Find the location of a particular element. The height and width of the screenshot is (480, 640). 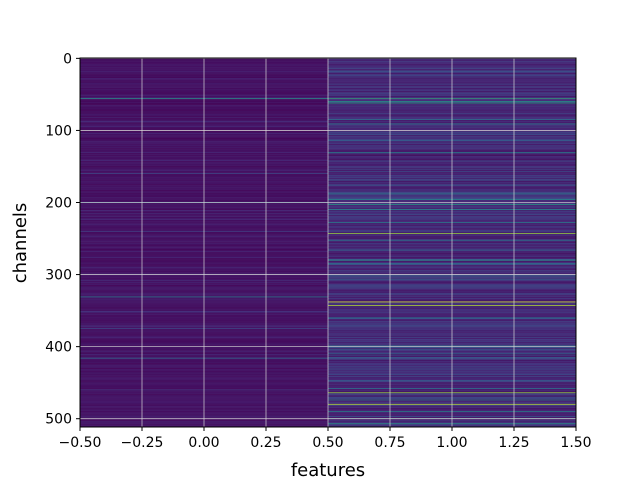

y-tick-label: 500 is located at coordinates (58, 420).